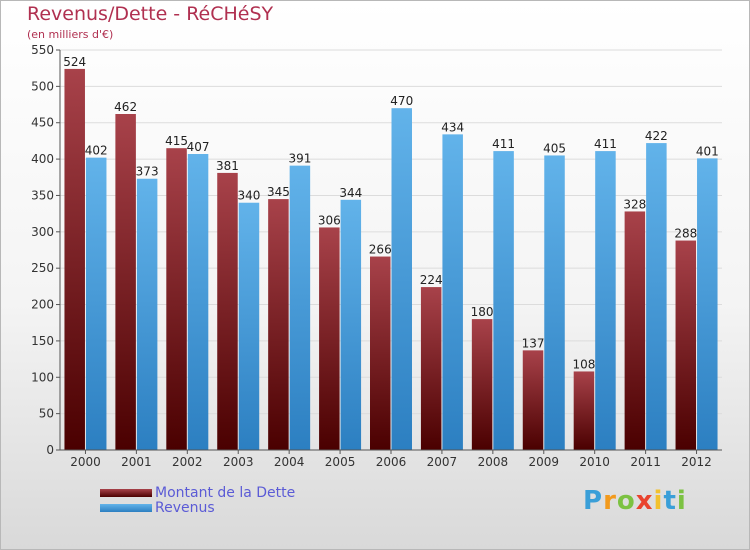  Describe the element at coordinates (198, 147) in the screenshot. I see `data-label-revenus: 407` at that location.